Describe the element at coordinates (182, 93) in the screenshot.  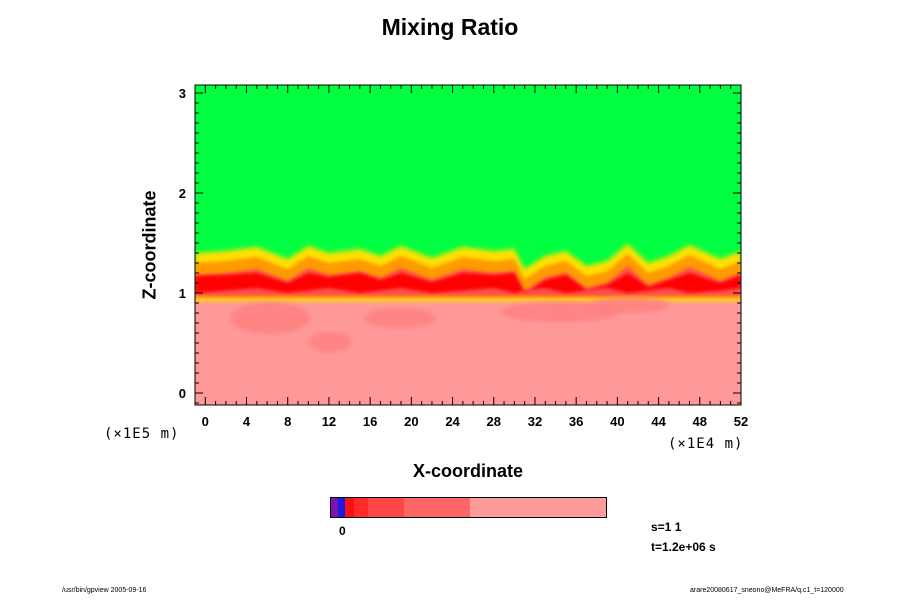
I see `y-tick-label: 3` at that location.